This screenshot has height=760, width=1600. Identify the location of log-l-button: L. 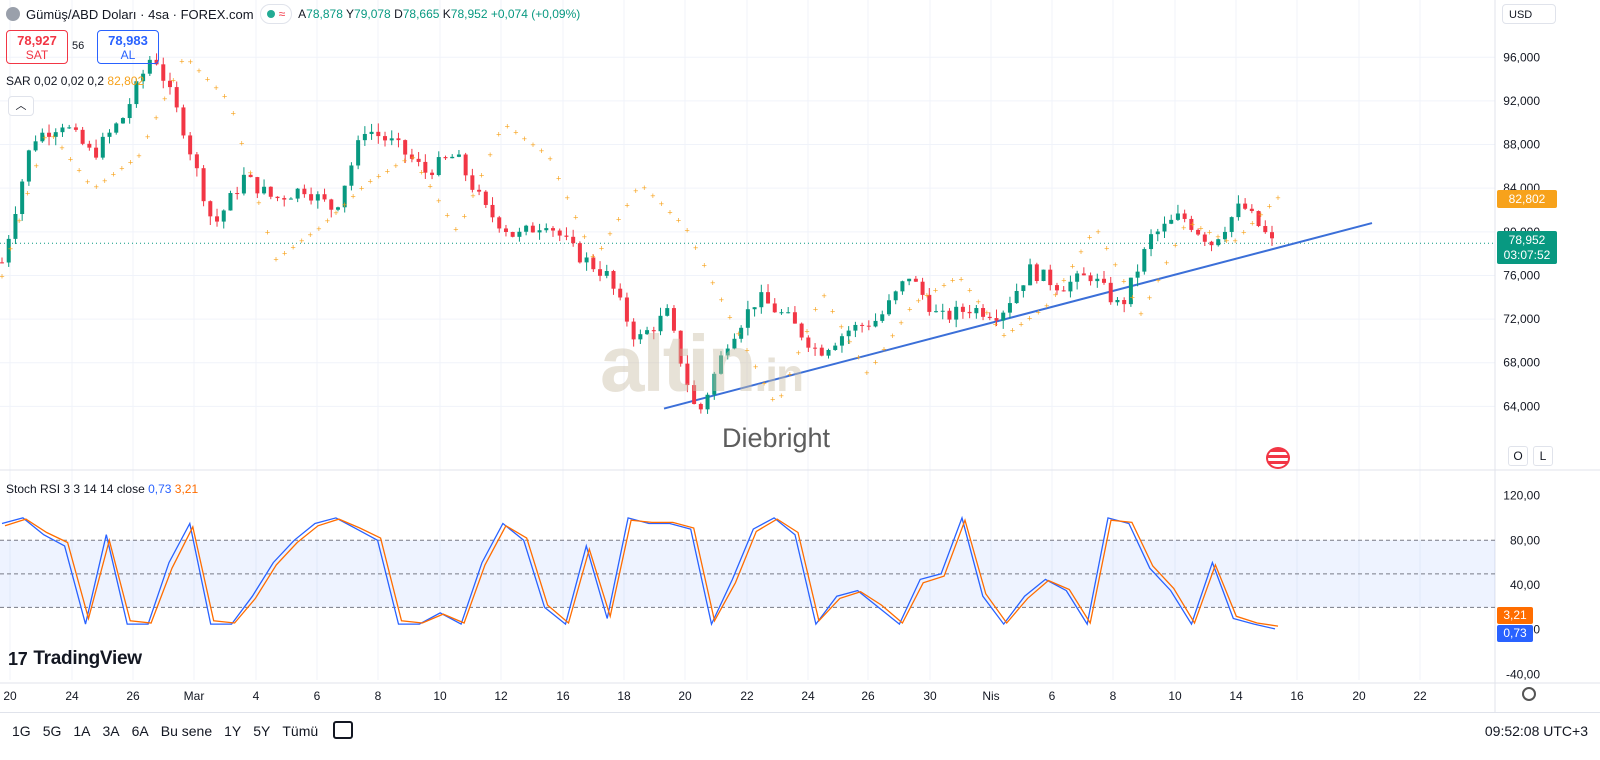
(1543, 456).